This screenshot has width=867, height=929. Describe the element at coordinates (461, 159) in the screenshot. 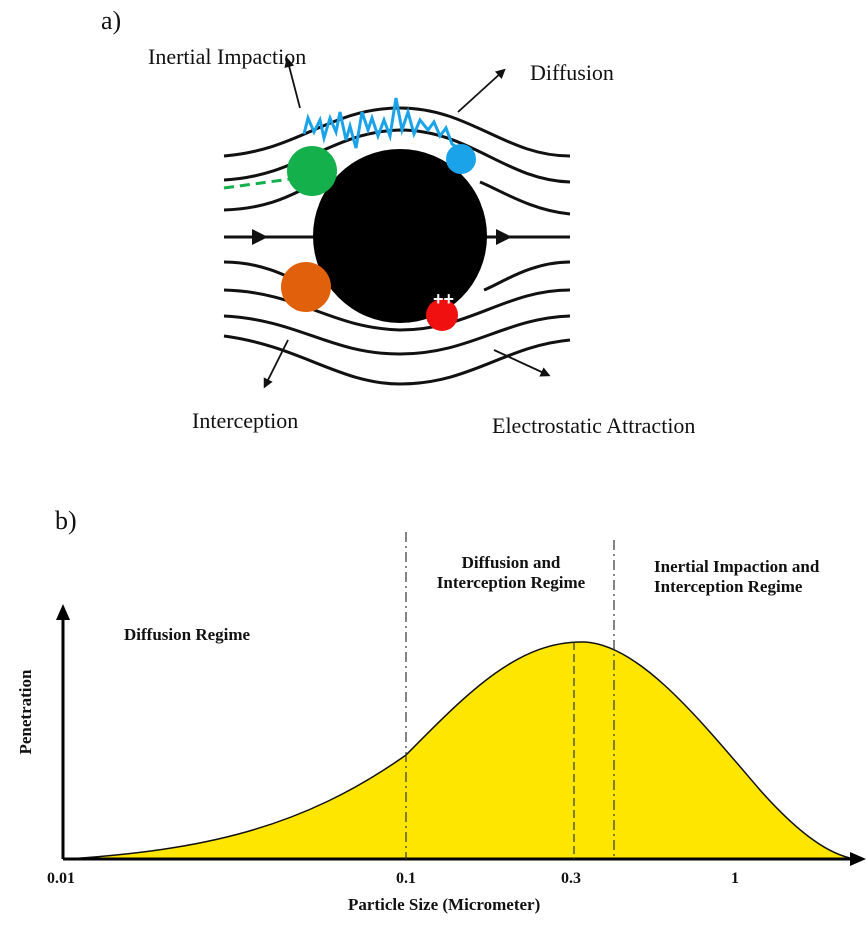

I see `diffusion-particle` at that location.